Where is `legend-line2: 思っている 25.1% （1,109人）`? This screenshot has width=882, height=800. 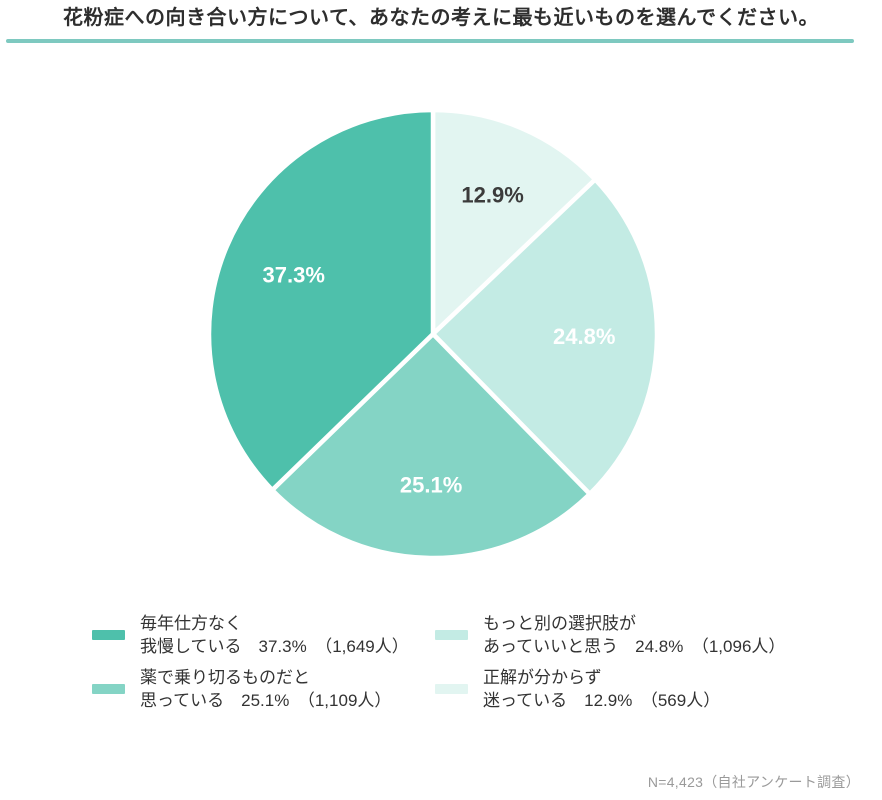 legend-line2: 思っている 25.1% （1,109人） is located at coordinates (266, 700).